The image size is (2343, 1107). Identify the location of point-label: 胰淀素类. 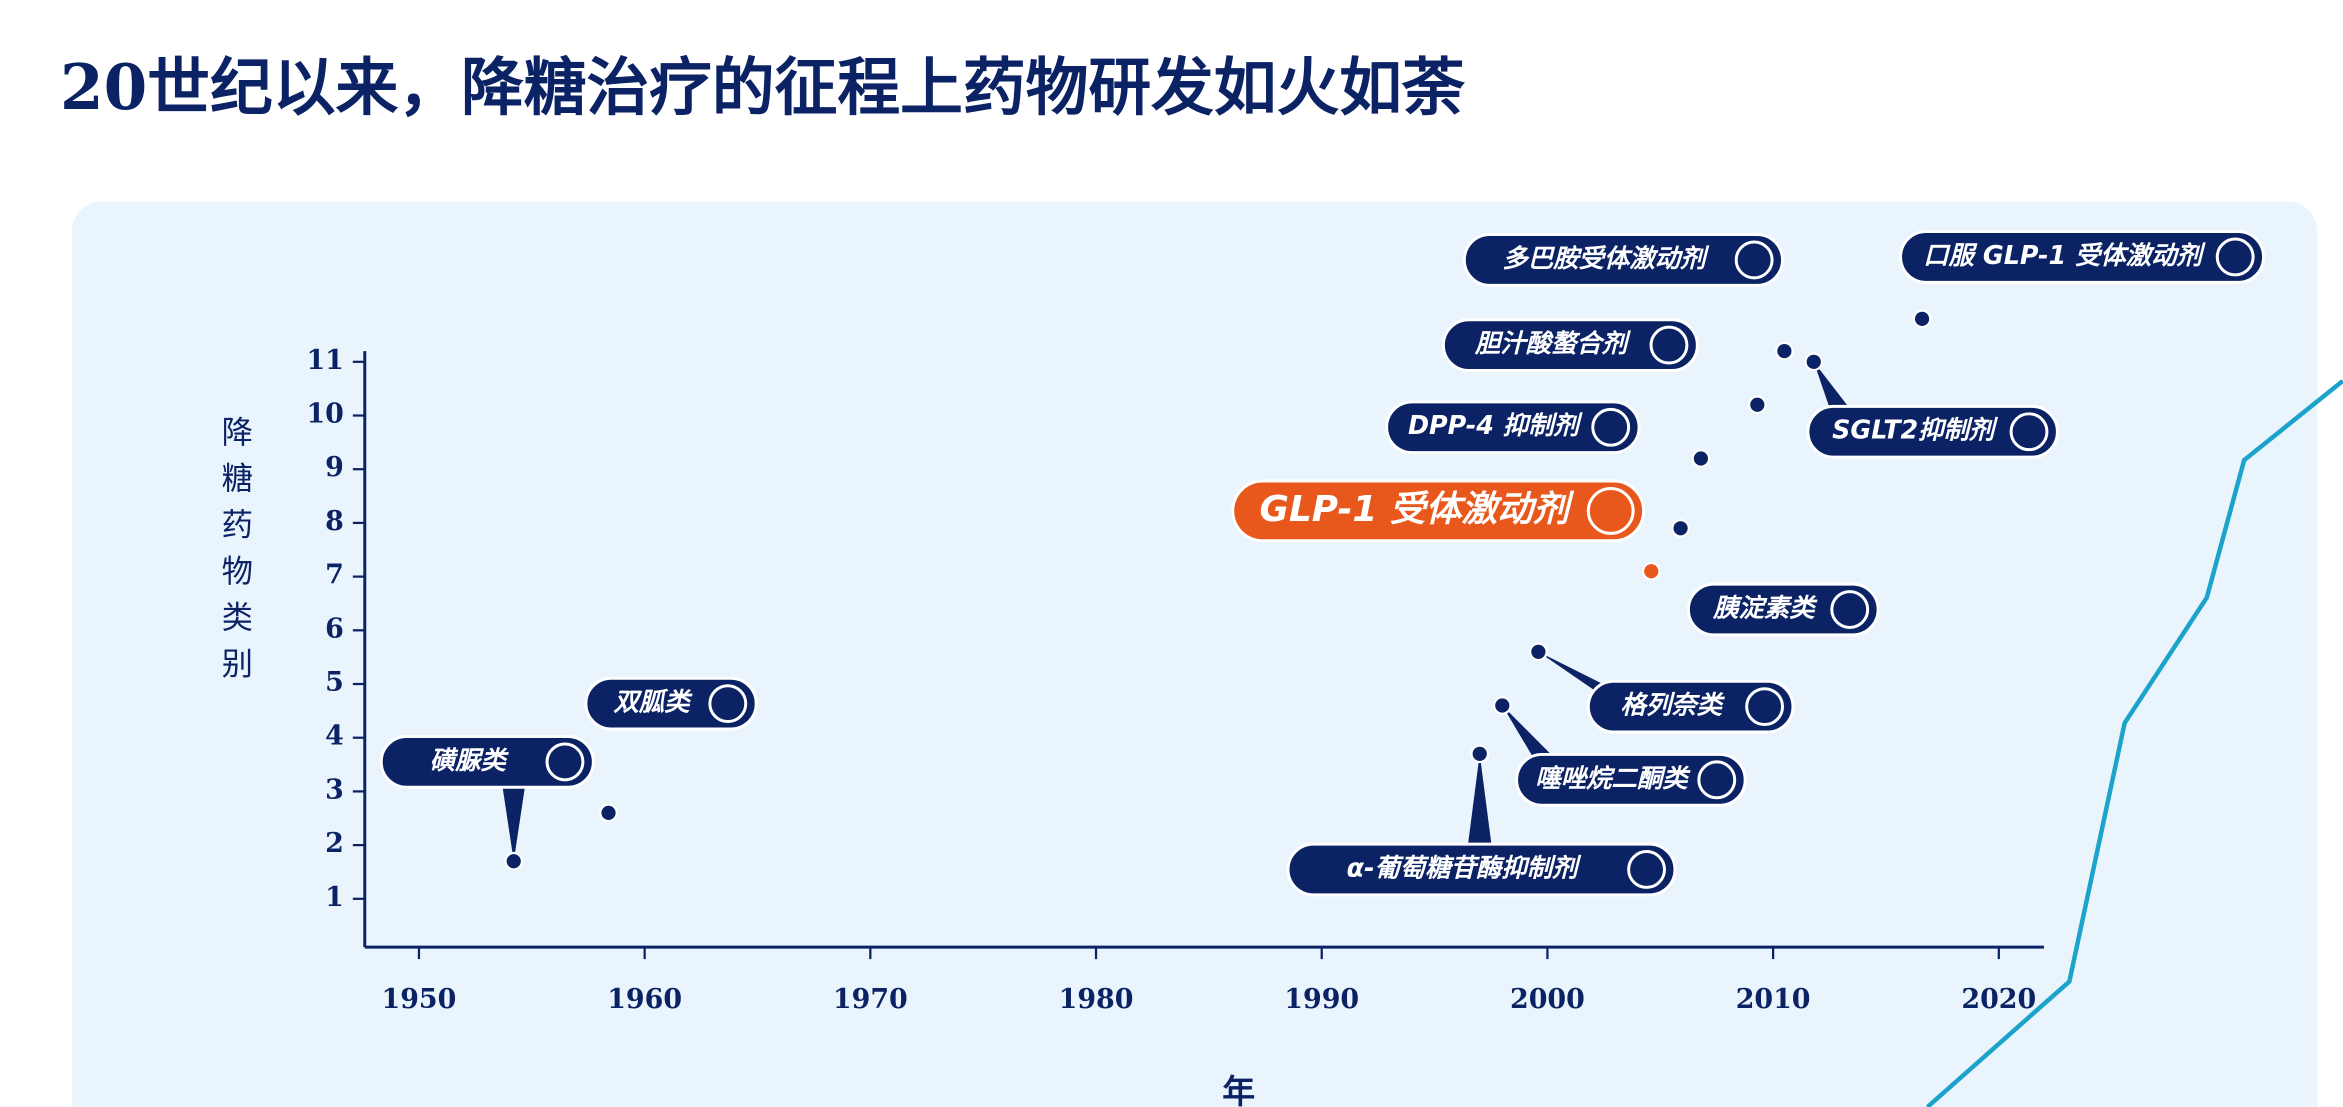
(1765, 608).